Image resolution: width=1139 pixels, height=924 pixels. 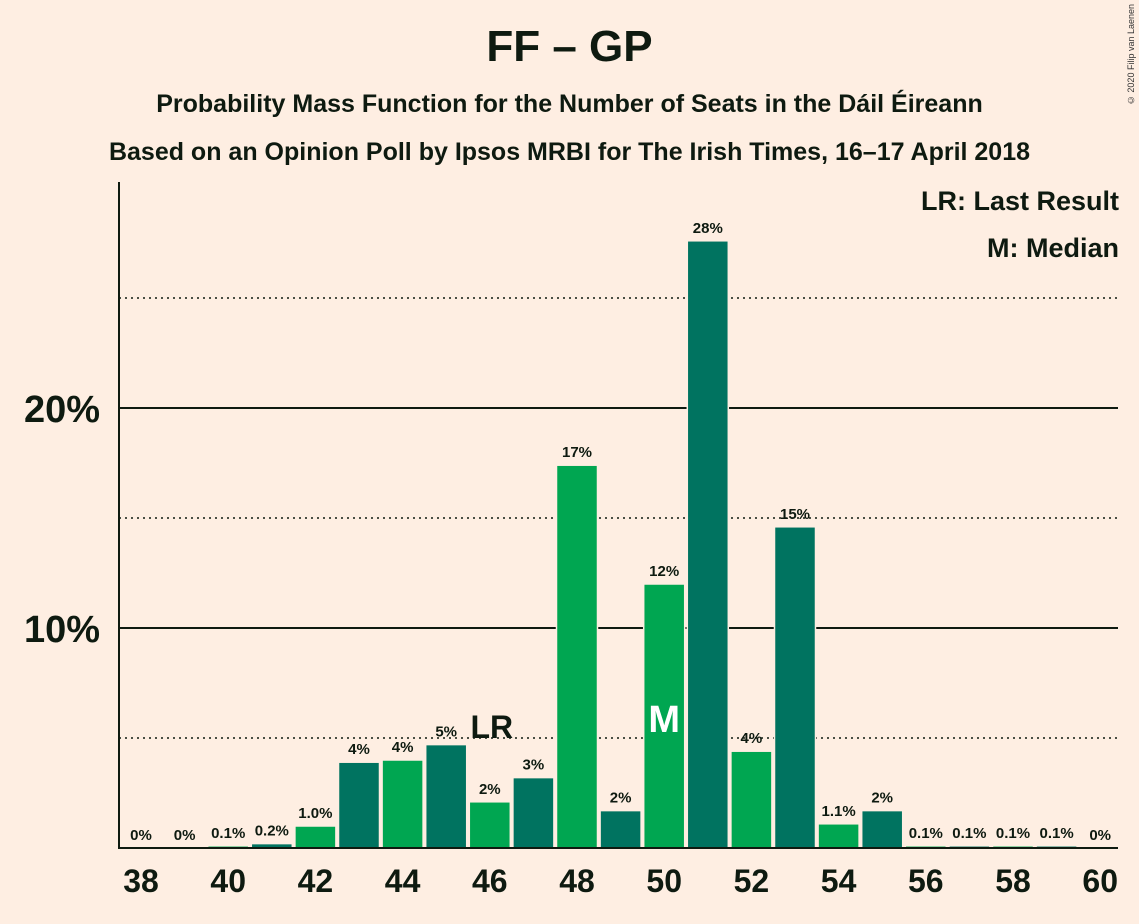 What do you see at coordinates (664, 720) in the screenshot?
I see `median-marker: M` at bounding box center [664, 720].